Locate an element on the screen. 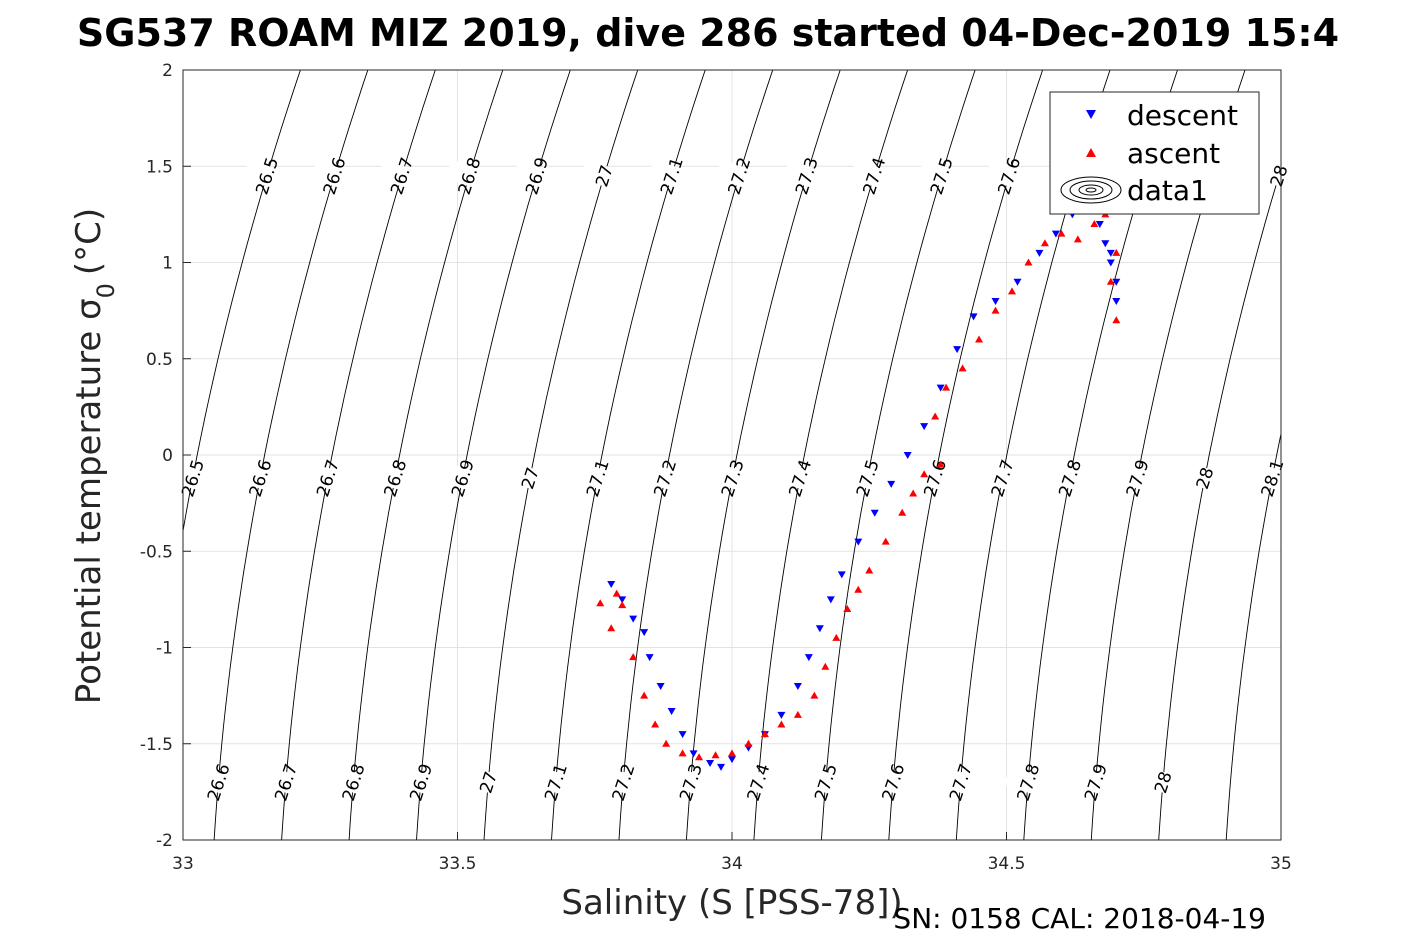 Image resolution: width=1417 pixels, height=945 pixels. legend-contour-icon is located at coordinates (1091, 190).